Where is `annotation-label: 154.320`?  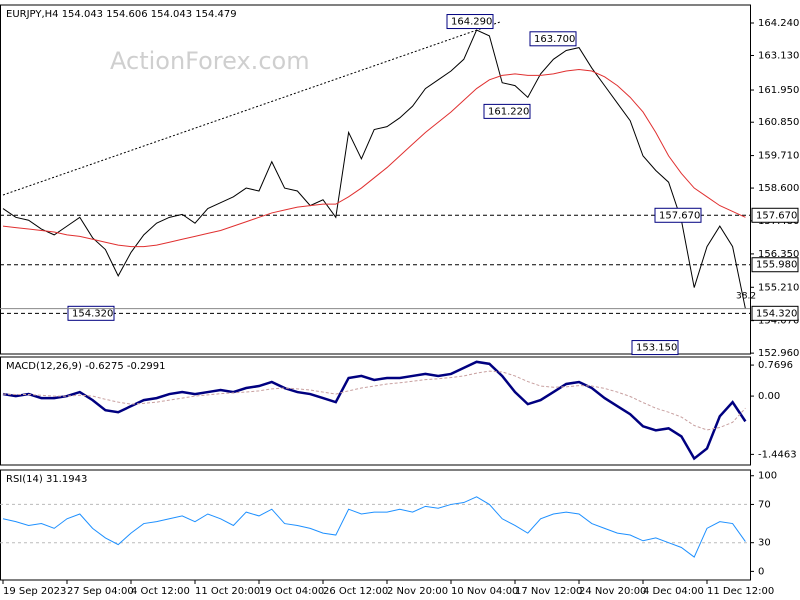
annotation-label: 154.320 is located at coordinates (92, 313).